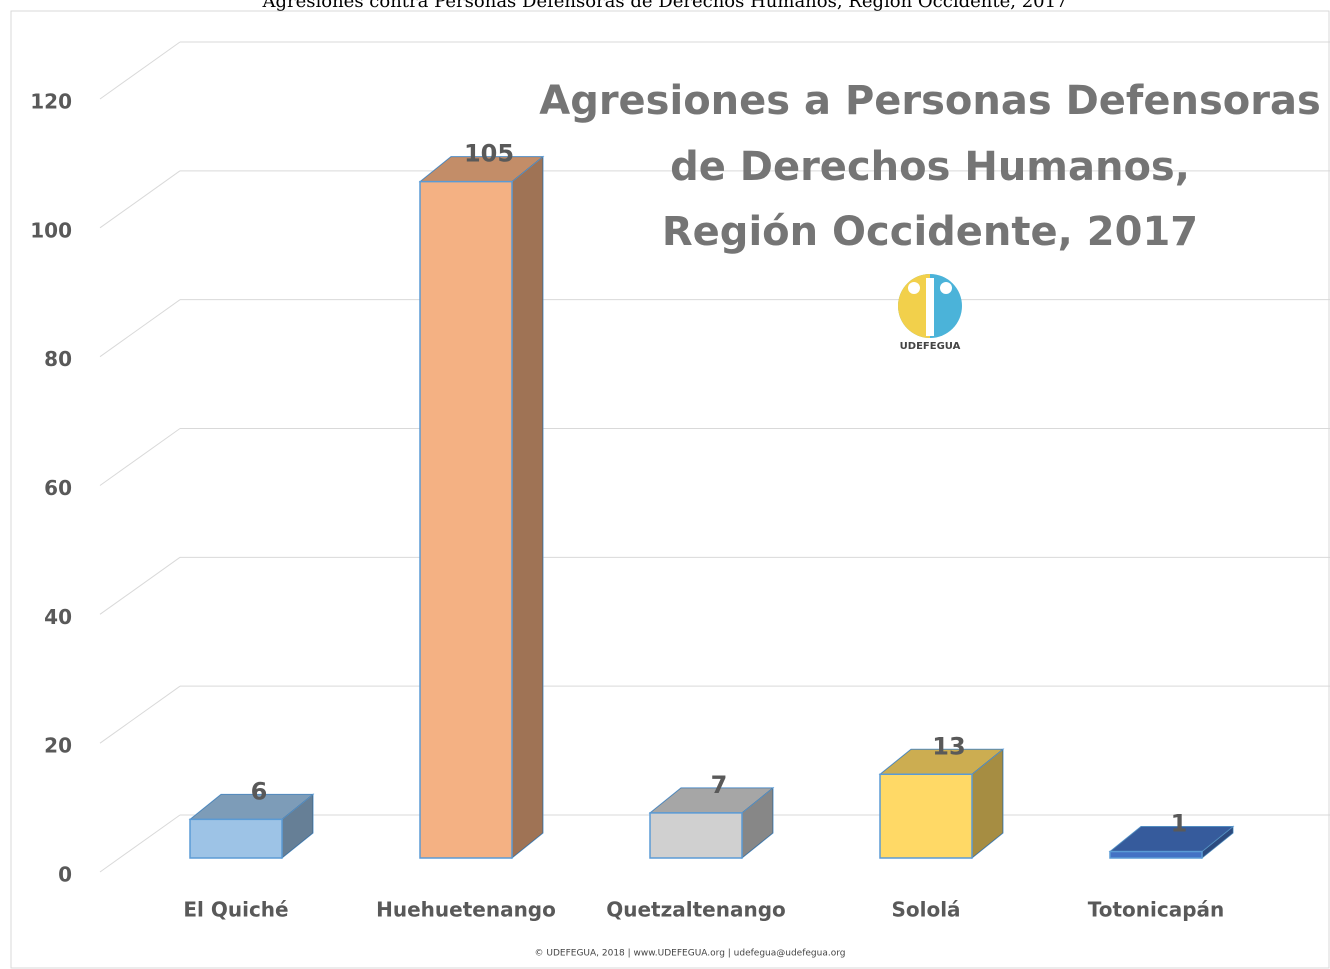 The image size is (1330, 969). What do you see at coordinates (930, 307) in the screenshot?
I see `logo-figure` at bounding box center [930, 307].